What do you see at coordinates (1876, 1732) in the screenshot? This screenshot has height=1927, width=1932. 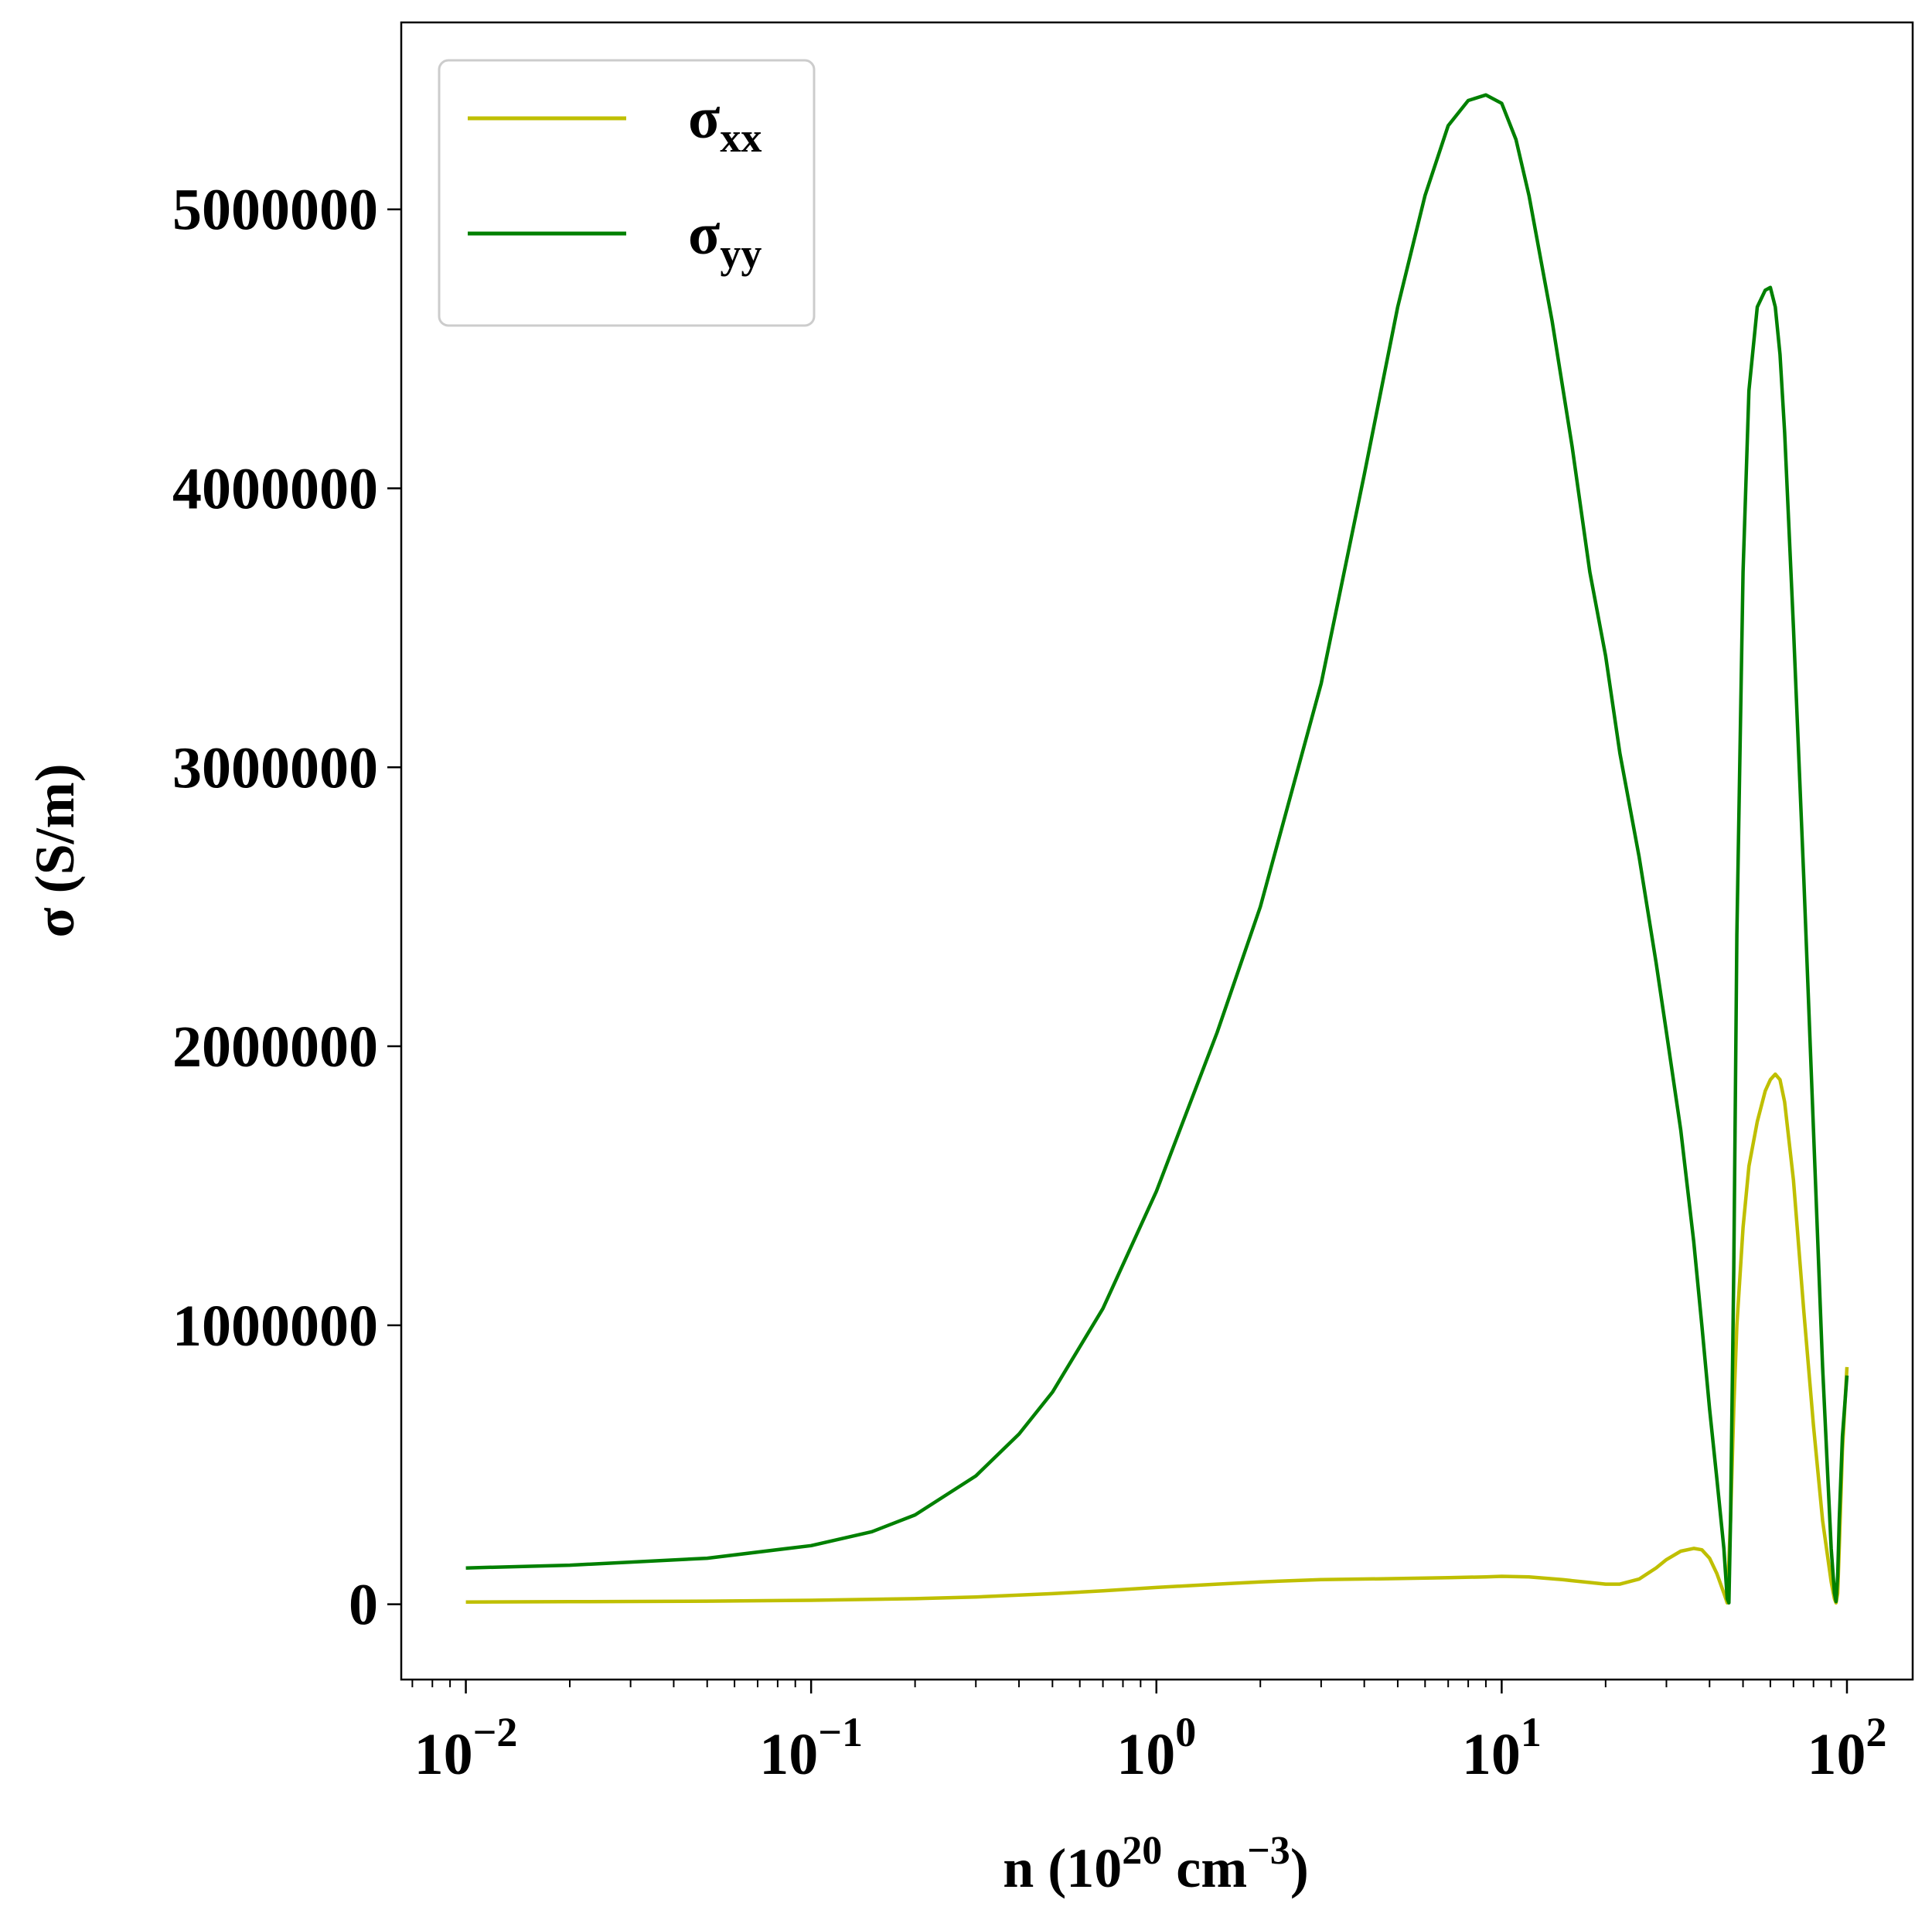 I see `x-tick-label-exponent: 2` at bounding box center [1876, 1732].